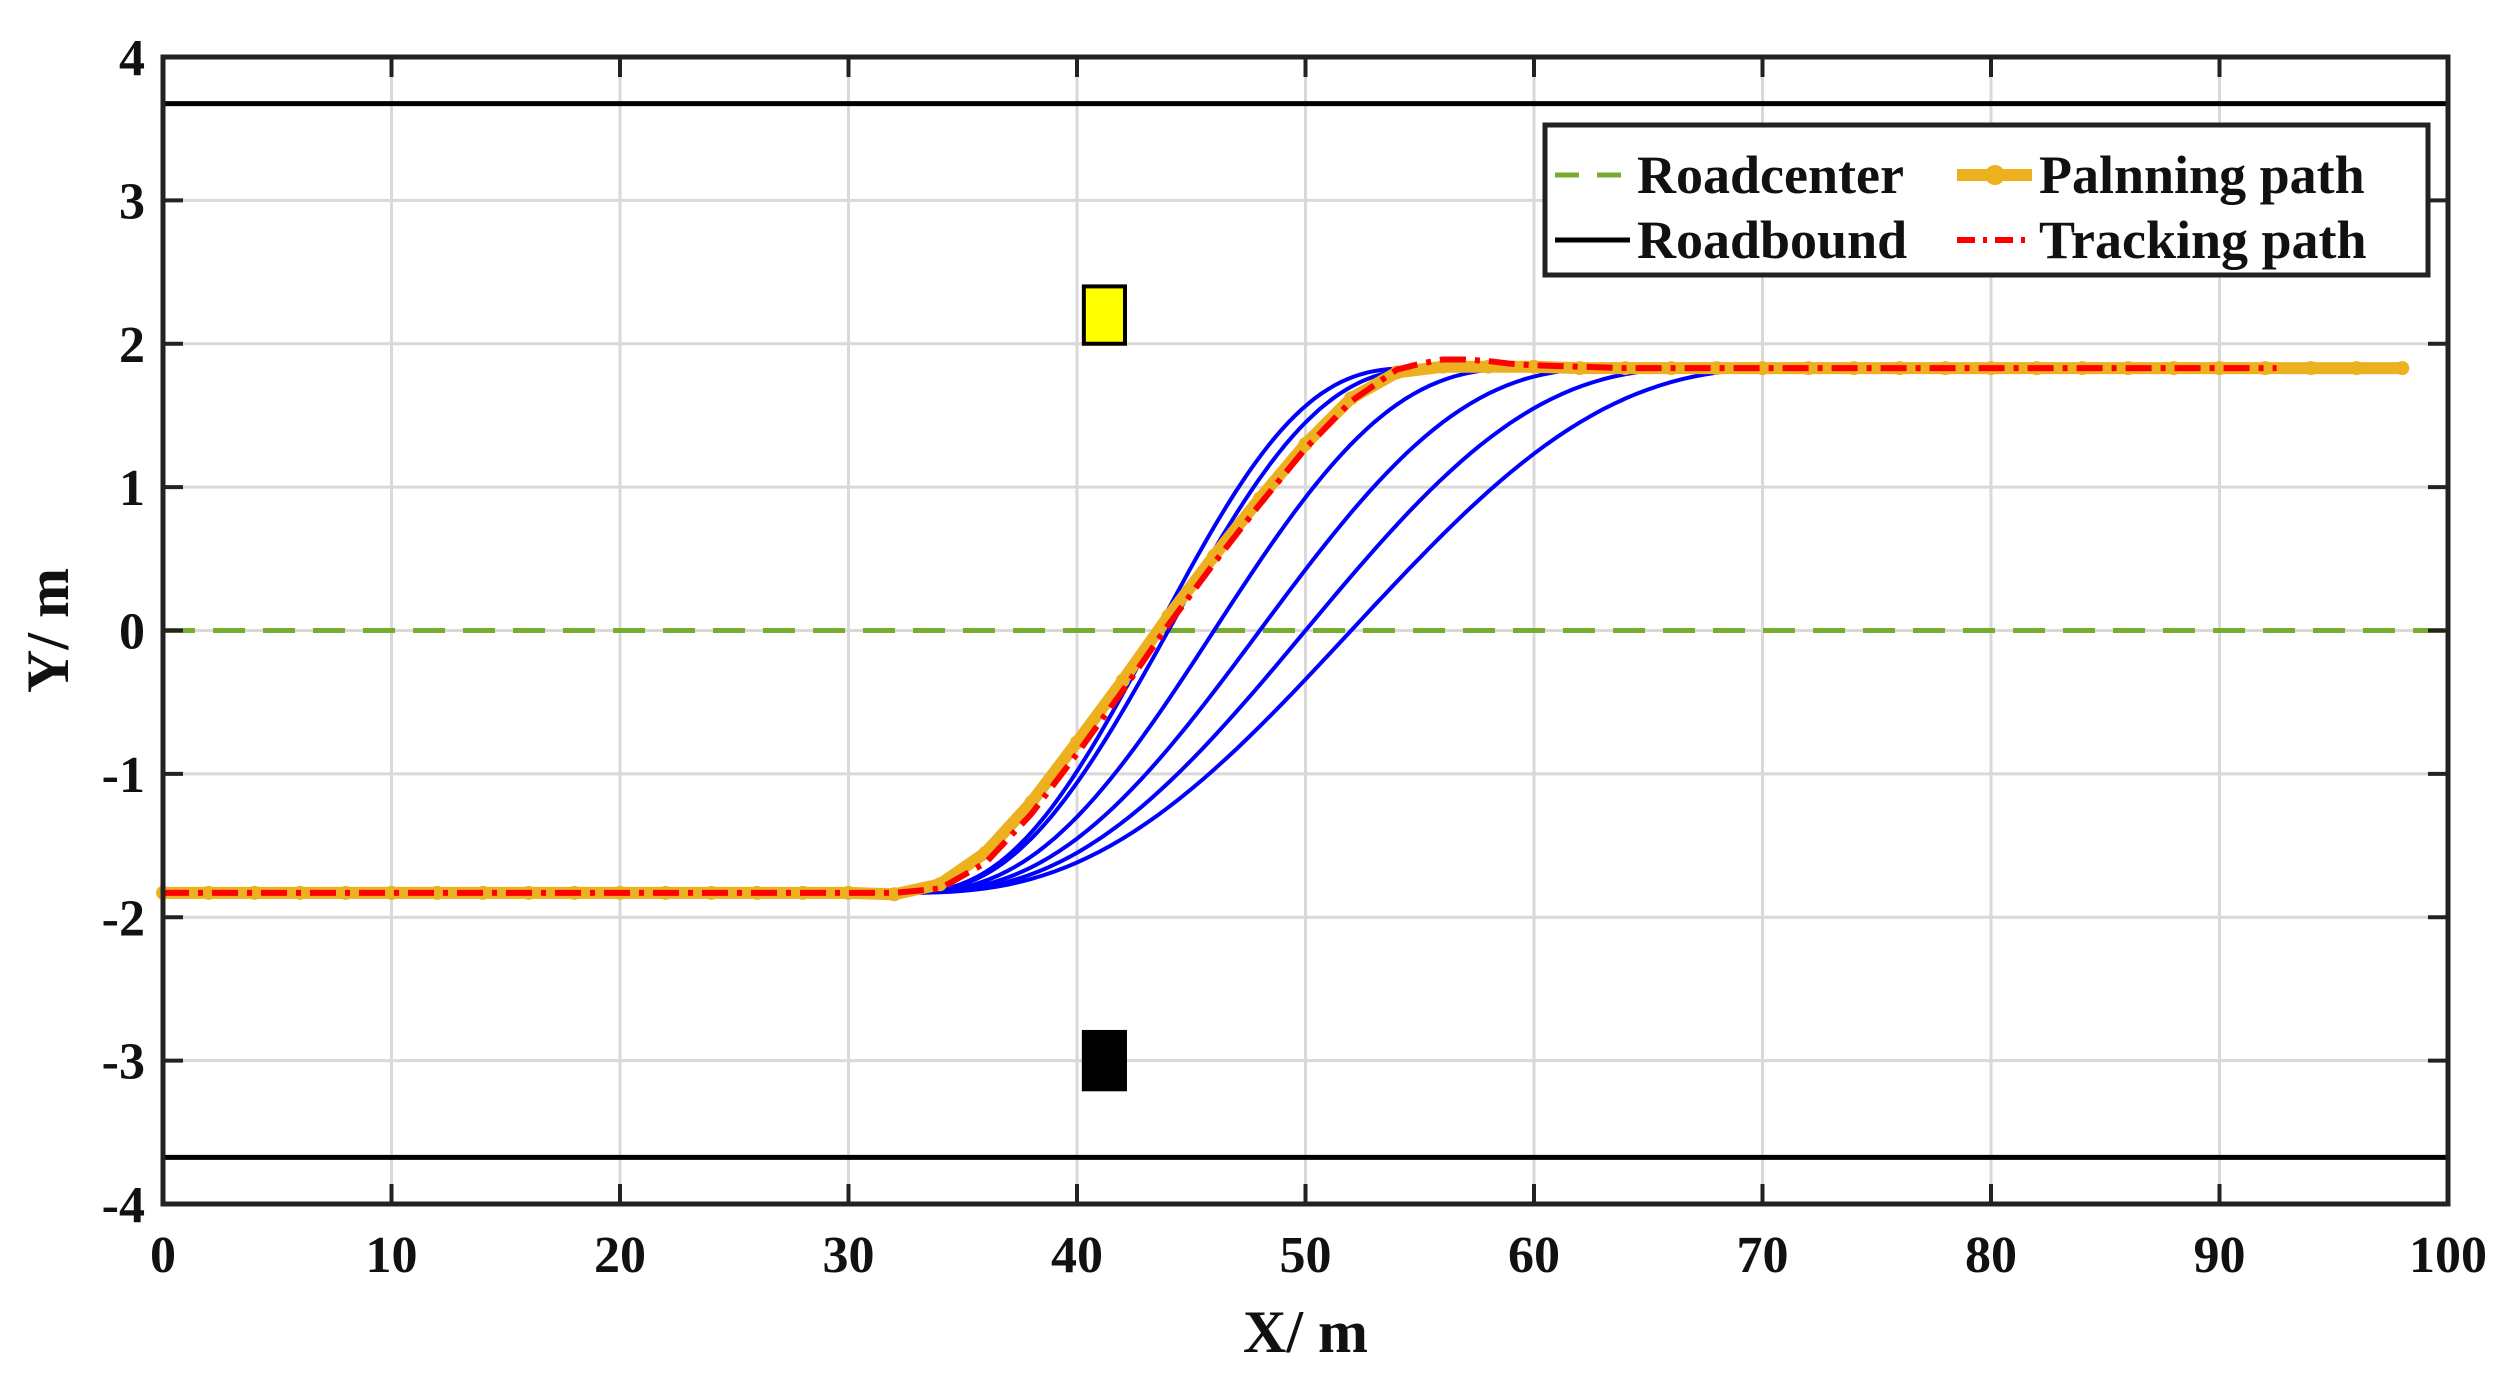 Image resolution: width=2513 pixels, height=1379 pixels. What do you see at coordinates (132, 632) in the screenshot?
I see `y-tick-label: 0` at bounding box center [132, 632].